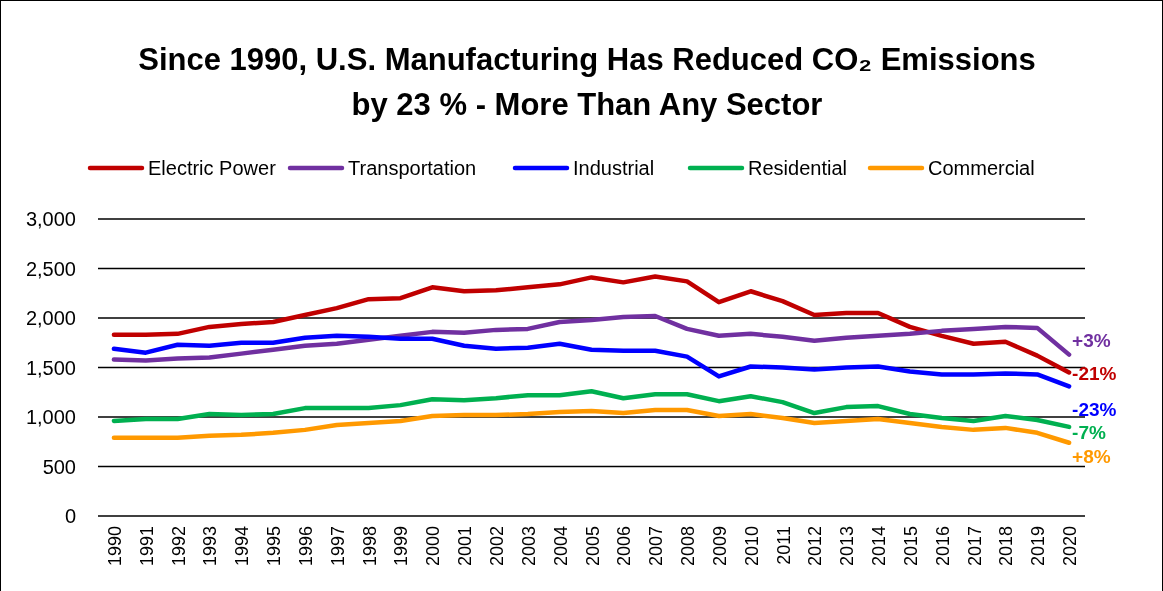 This screenshot has width=1163, height=591. What do you see at coordinates (1038, 546) in the screenshot?
I see `x-tick-label: 2019` at bounding box center [1038, 546].